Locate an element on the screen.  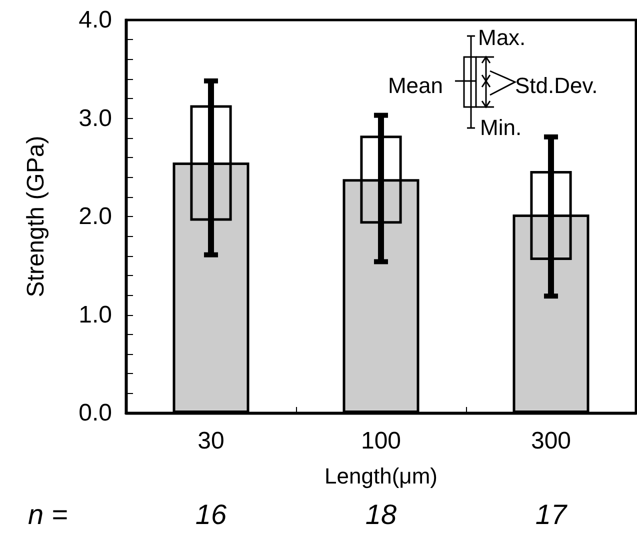
x-tick-label: 30 is located at coordinates (211, 441).